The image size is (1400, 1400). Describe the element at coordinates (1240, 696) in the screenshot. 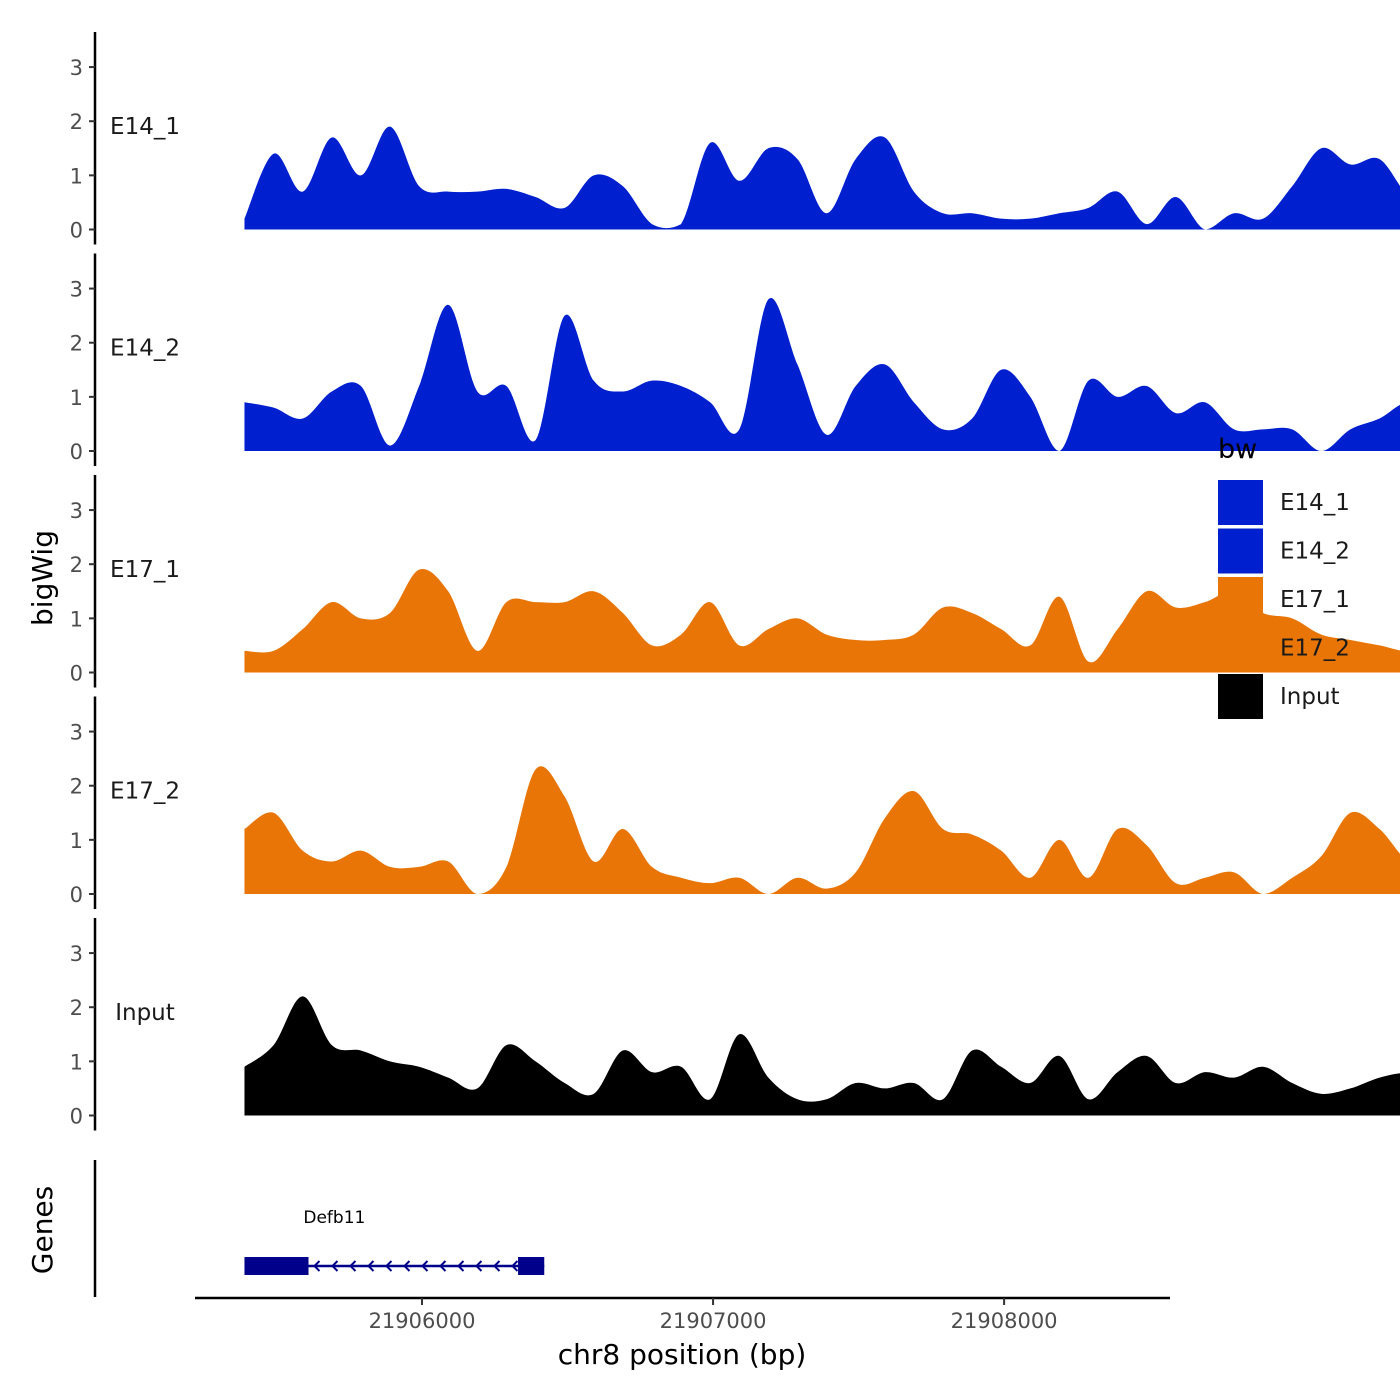

I see `legend-swatch-Input` at that location.